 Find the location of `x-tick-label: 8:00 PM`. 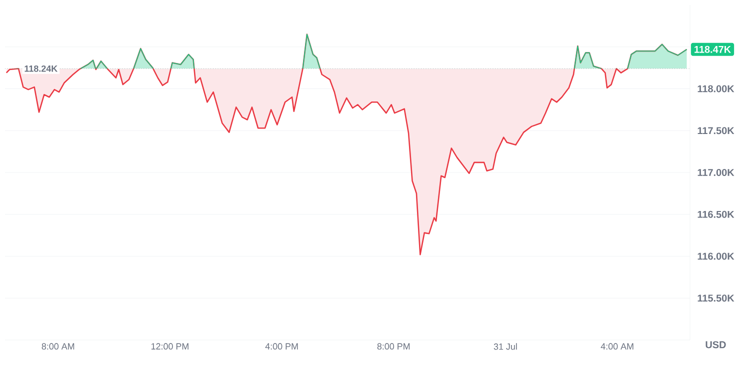

x-tick-label: 8:00 PM is located at coordinates (393, 346).